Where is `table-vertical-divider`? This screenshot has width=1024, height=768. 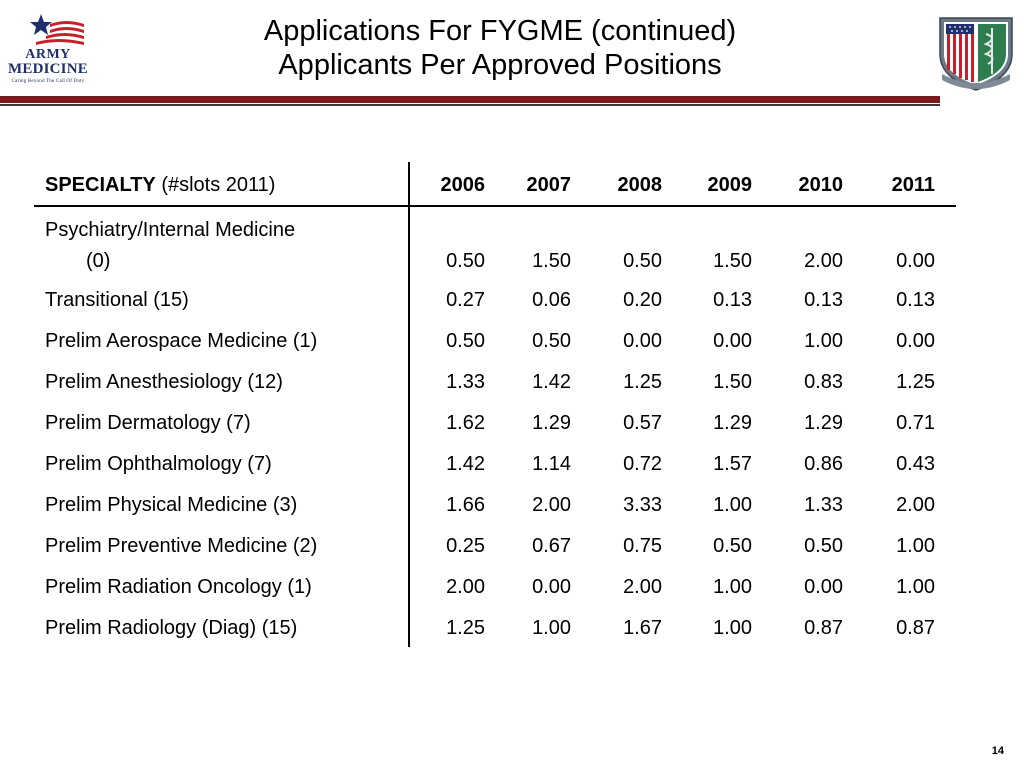 table-vertical-divider is located at coordinates (409, 404).